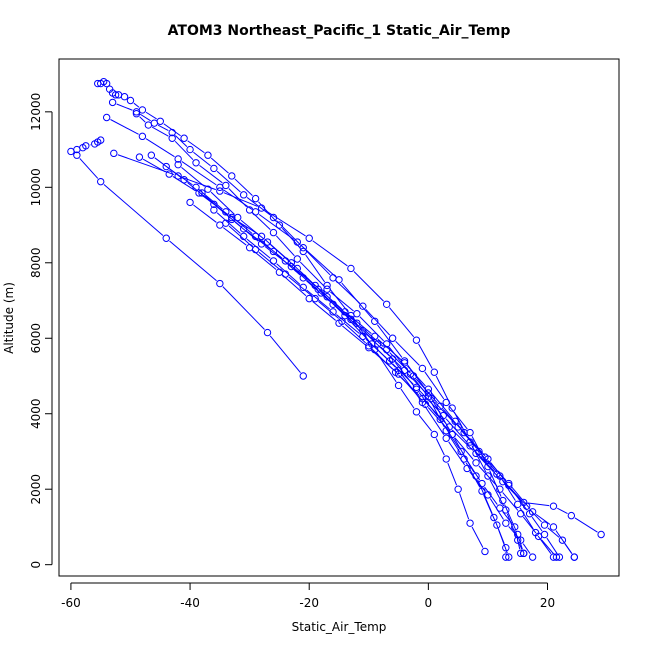 The width and height of the screenshot is (650, 650). Describe the element at coordinates (547, 603) in the screenshot. I see `x-tick-label: 20` at that location.